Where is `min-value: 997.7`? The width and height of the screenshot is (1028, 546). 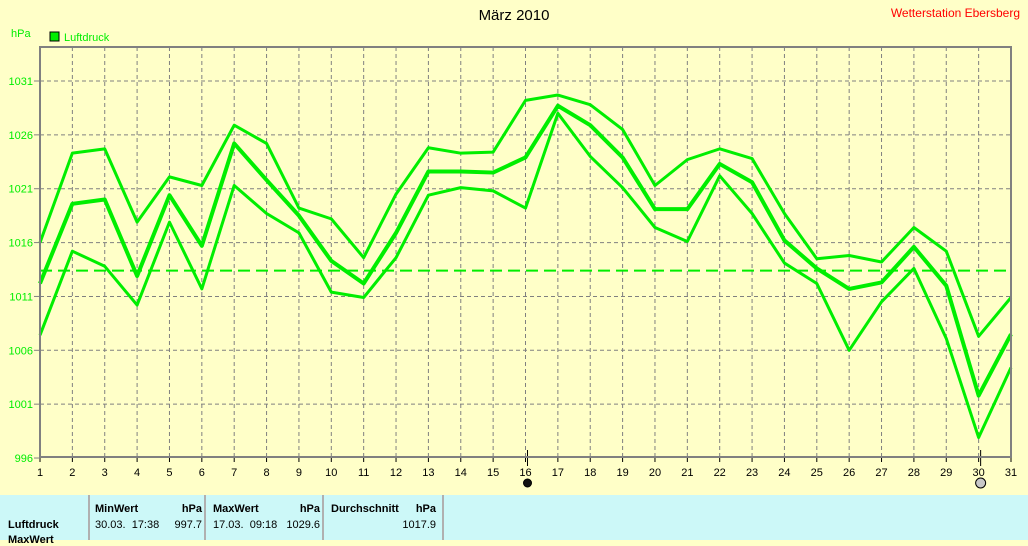
min-value: 997.7 is located at coordinates (188, 525).